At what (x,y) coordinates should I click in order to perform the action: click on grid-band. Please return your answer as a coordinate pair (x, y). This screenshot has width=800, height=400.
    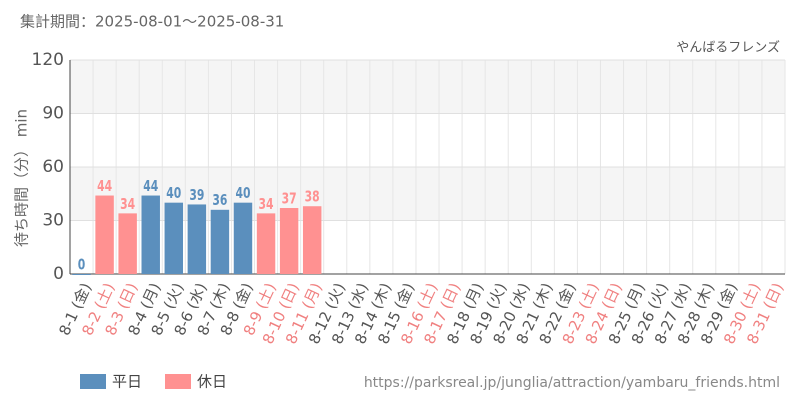
    Looking at the image, I should click on (427, 87).